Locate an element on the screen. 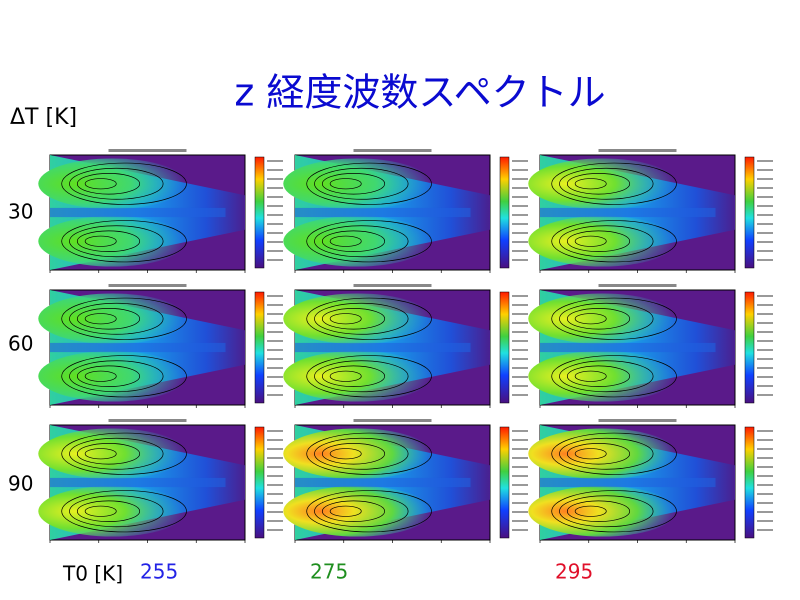  contour-panel is located at coordinates (405, 481).